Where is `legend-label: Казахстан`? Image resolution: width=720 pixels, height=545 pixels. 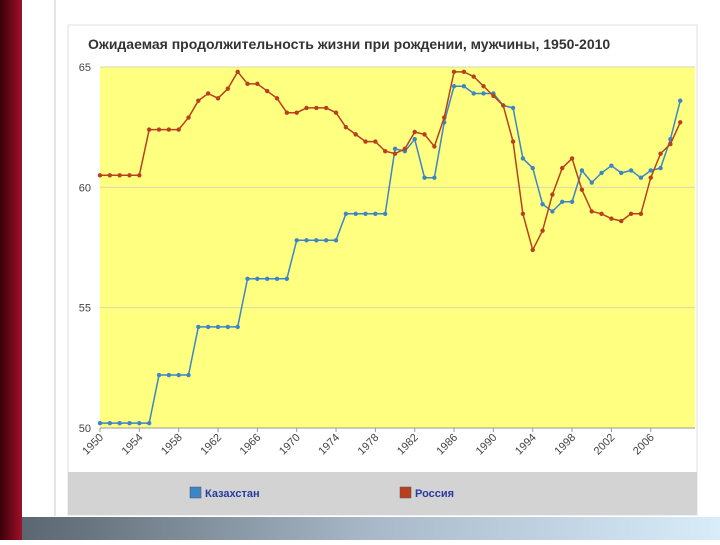 legend-label: Казахстан is located at coordinates (232, 494).